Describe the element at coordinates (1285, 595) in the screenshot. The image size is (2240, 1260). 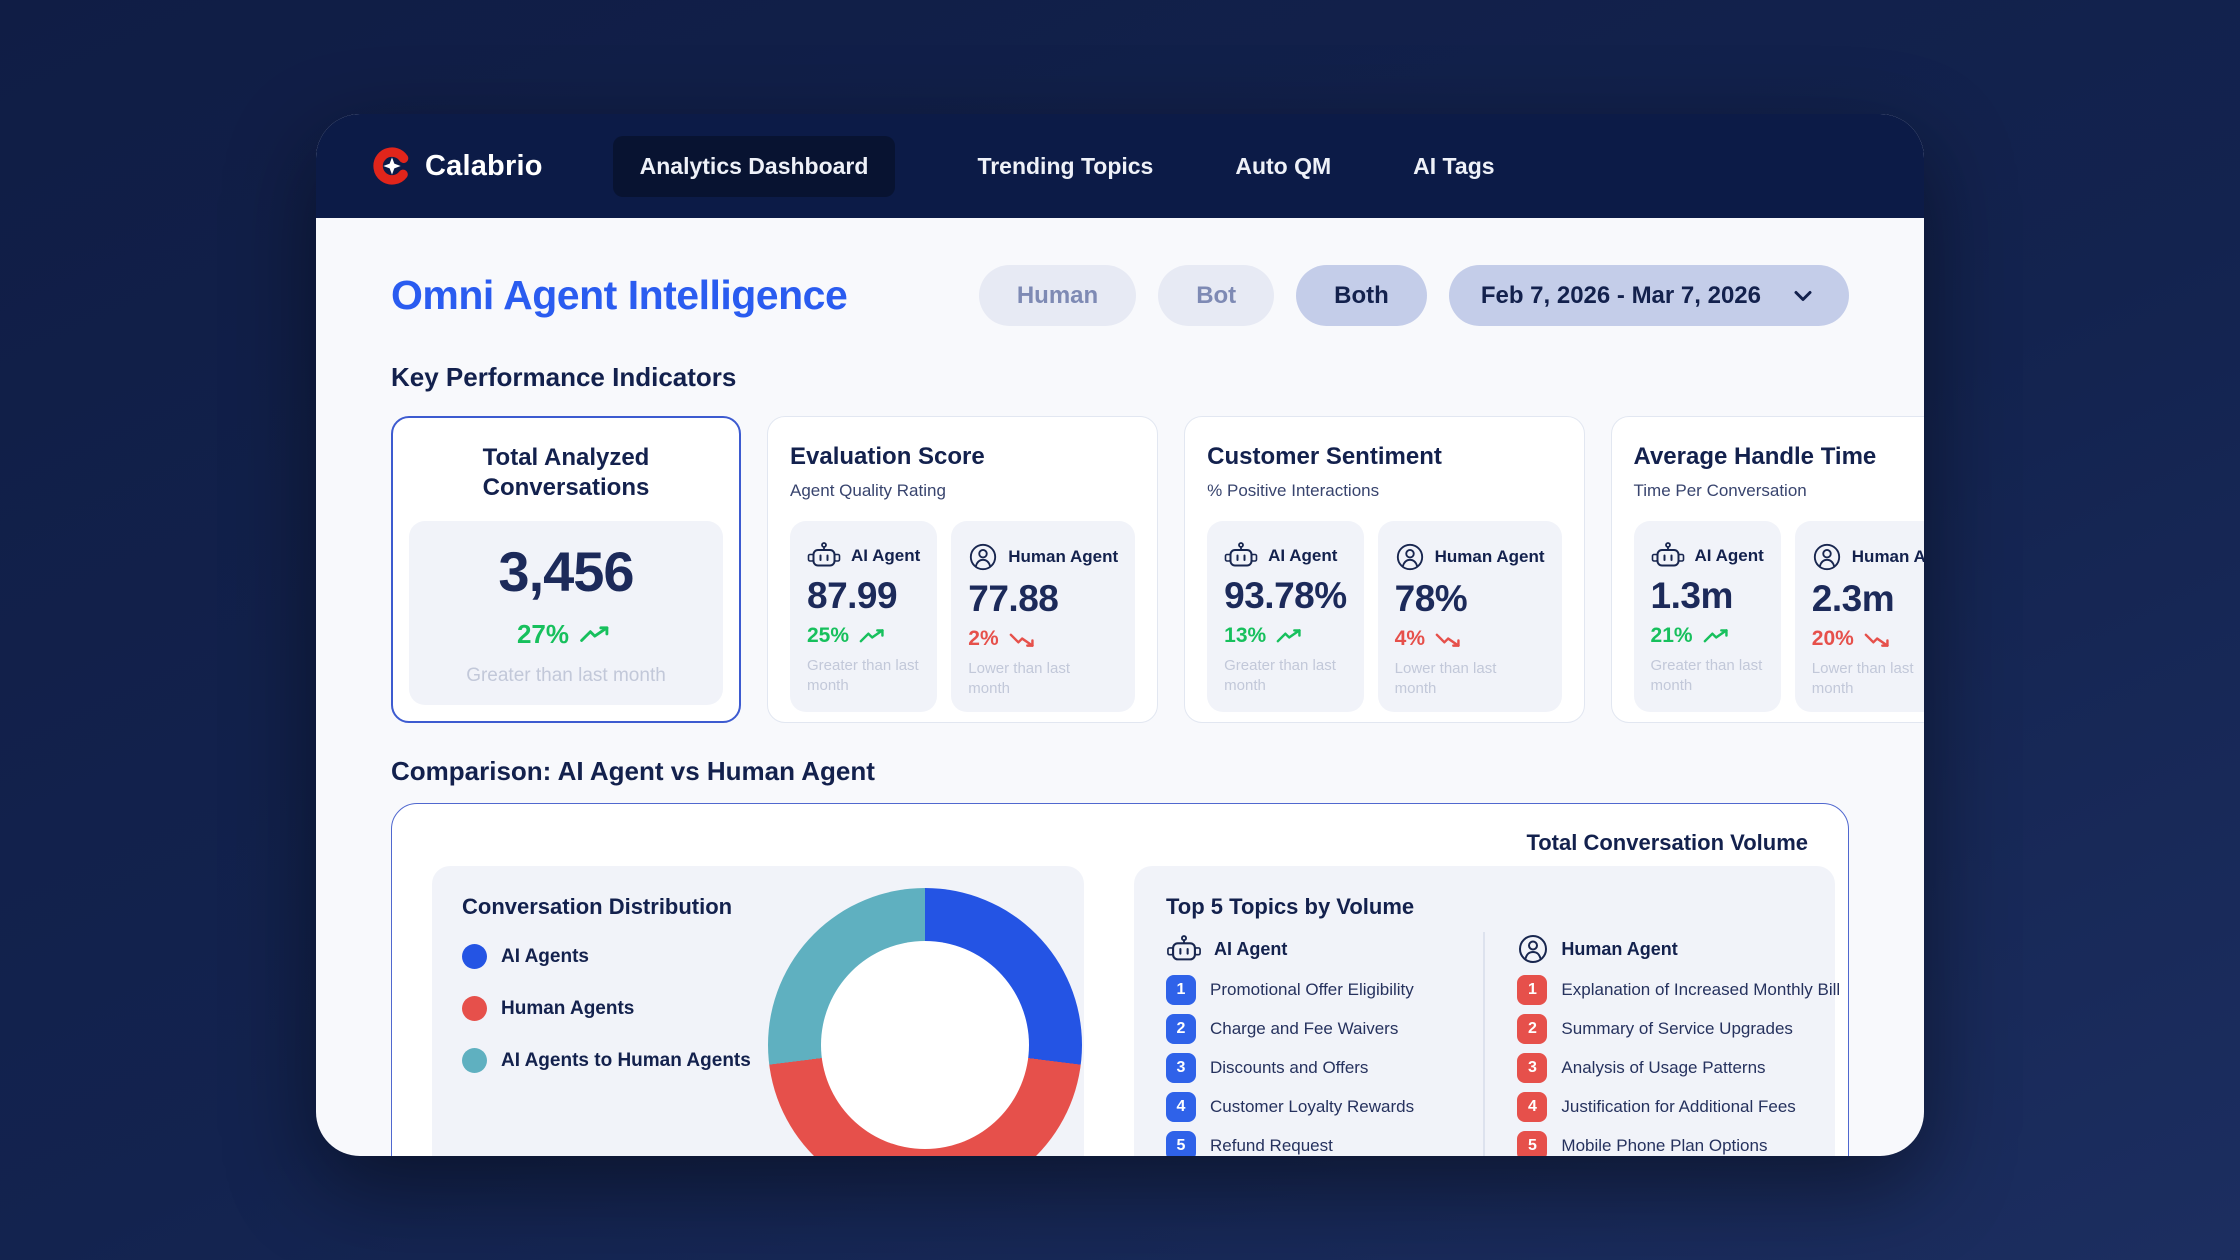
I see `mini-value: 93.78%` at that location.